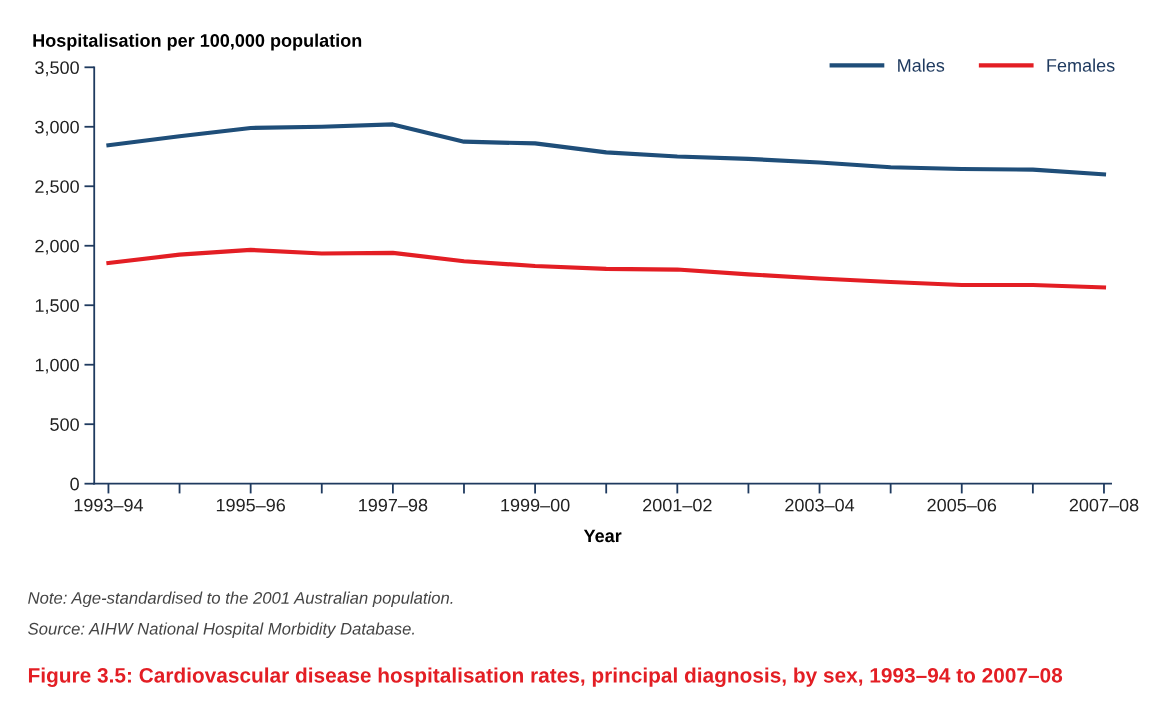 The width and height of the screenshot is (1149, 701). Describe the element at coordinates (221, 630) in the screenshot. I see `source-note: Source: AIHW National Hospital Morbidity Database.` at that location.